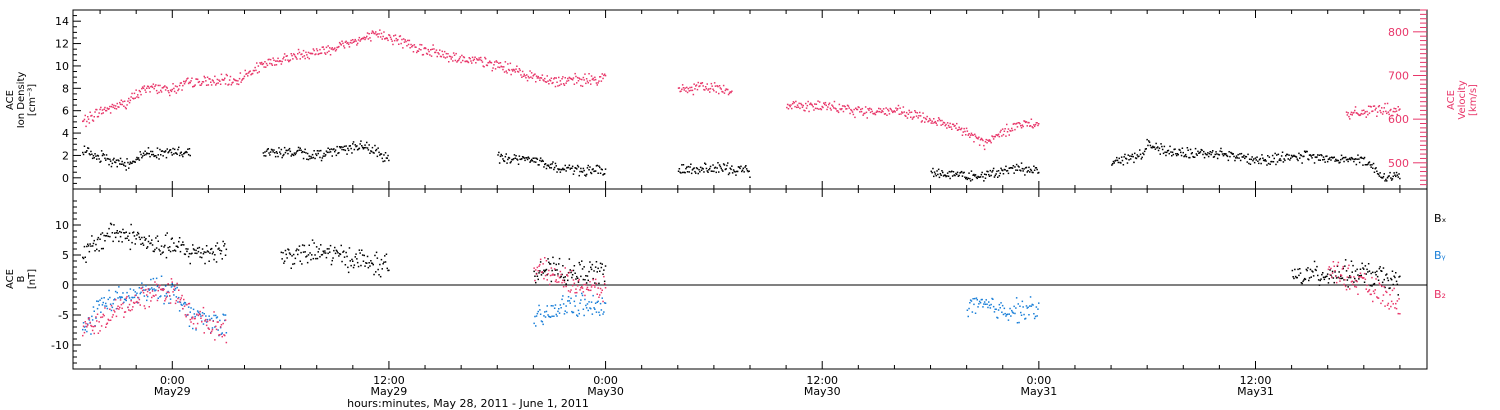 This screenshot has height=410, width=1500. What do you see at coordinates (822, 391) in the screenshot?
I see `date-tick-label: May30` at bounding box center [822, 391].